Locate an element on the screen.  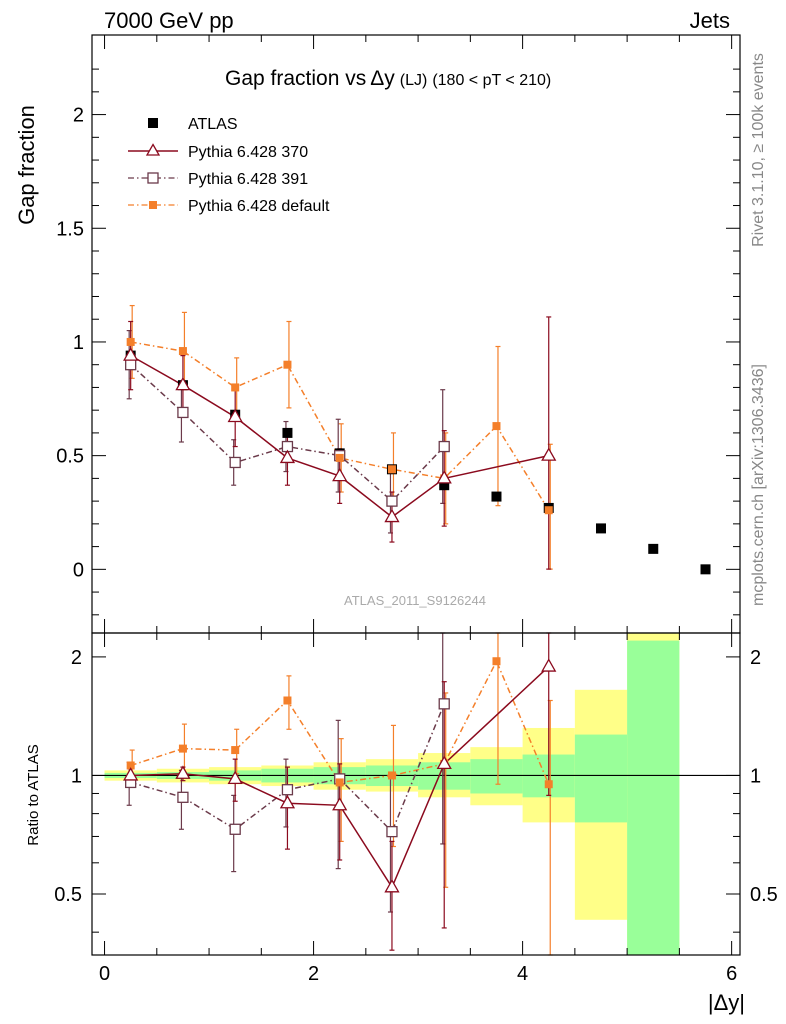
ratio-ytick-label-right: 1 is located at coordinates (755, 776).